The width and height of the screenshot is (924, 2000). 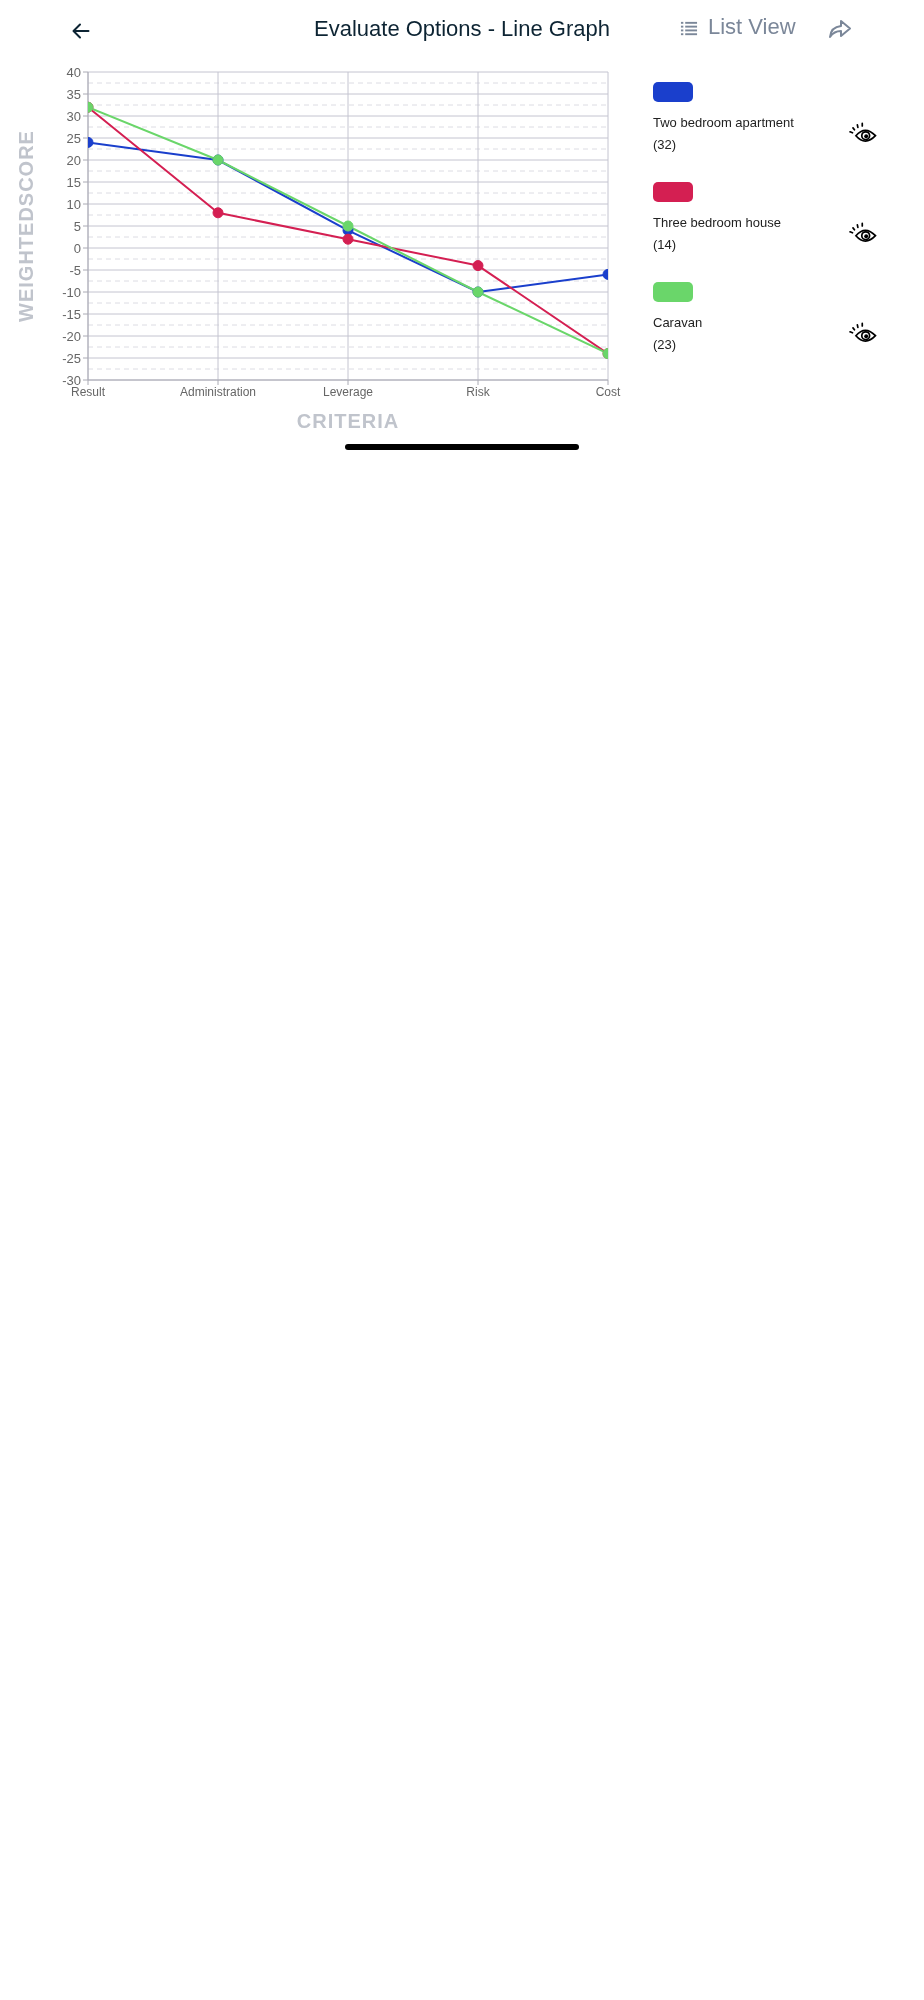 What do you see at coordinates (752, 27) in the screenshot?
I see `text: List View` at bounding box center [752, 27].